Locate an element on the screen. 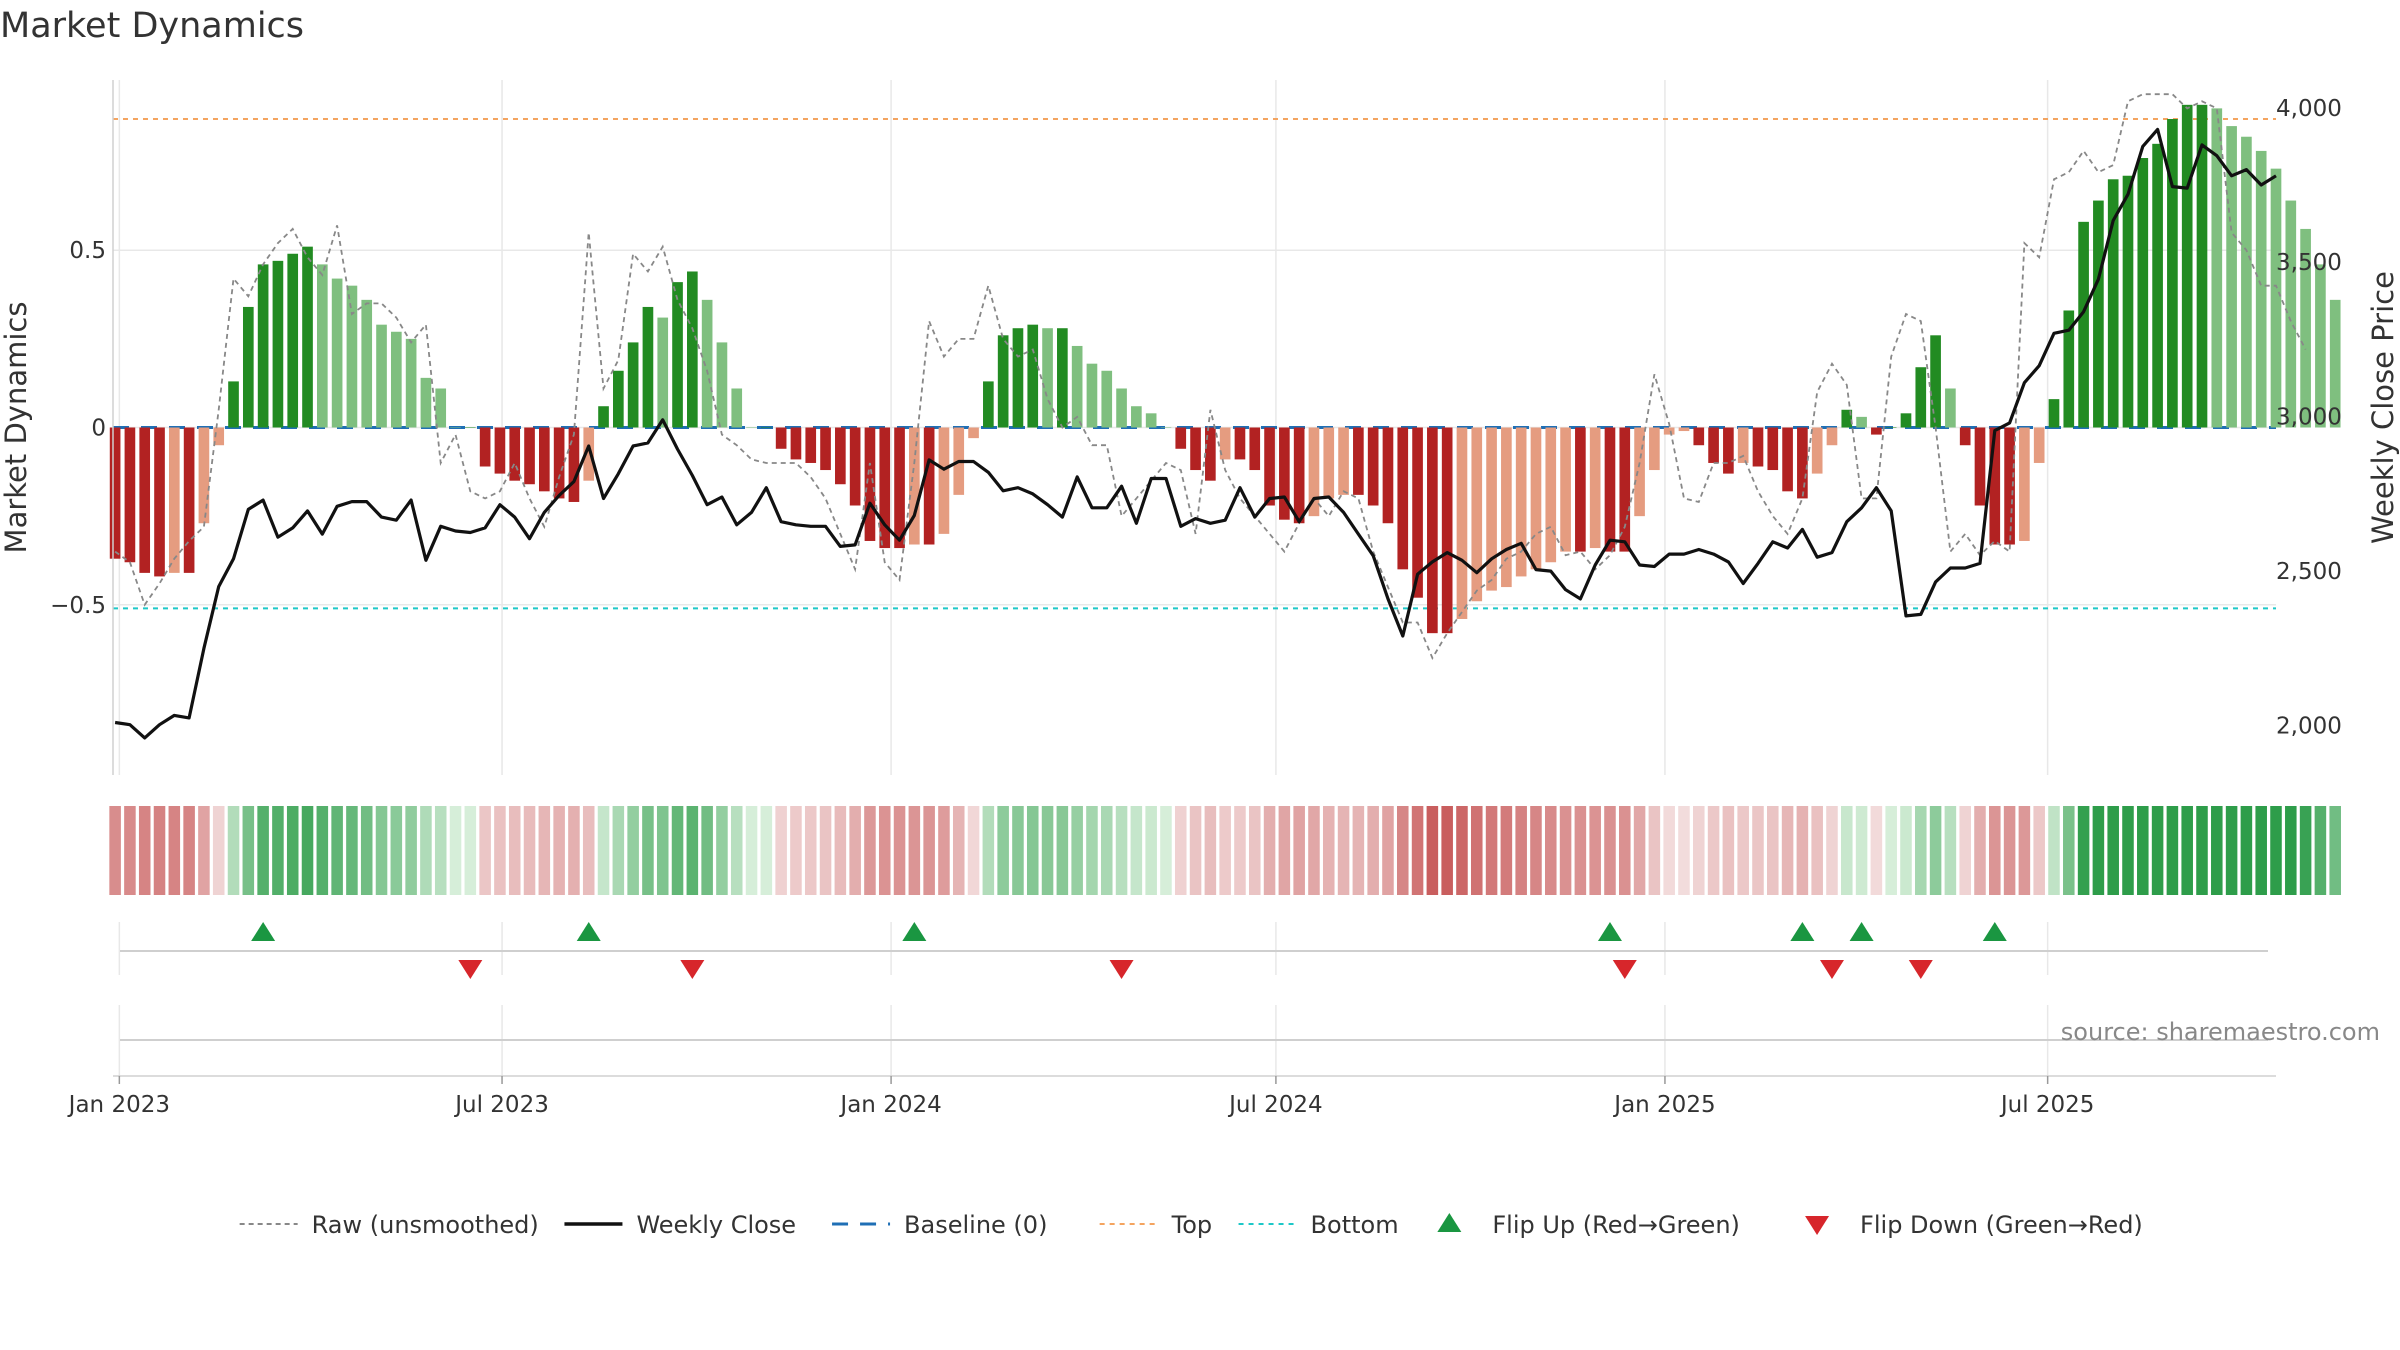 Image resolution: width=2400 pixels, height=1350 pixels. right-tick-label-1: 3,500 is located at coordinates (2309, 263).